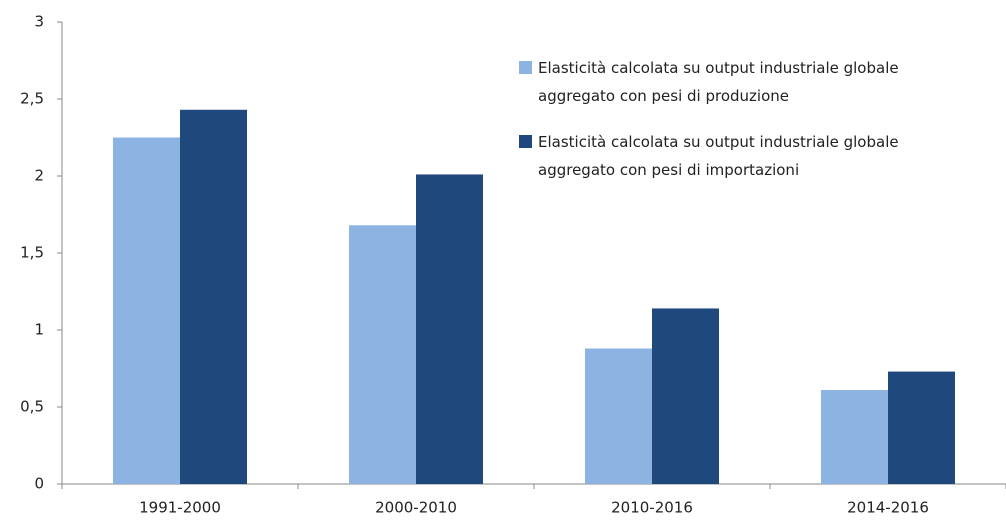 The image size is (1006, 522). Describe the element at coordinates (32, 99) in the screenshot. I see `y-tick-label: 2,5` at that location.